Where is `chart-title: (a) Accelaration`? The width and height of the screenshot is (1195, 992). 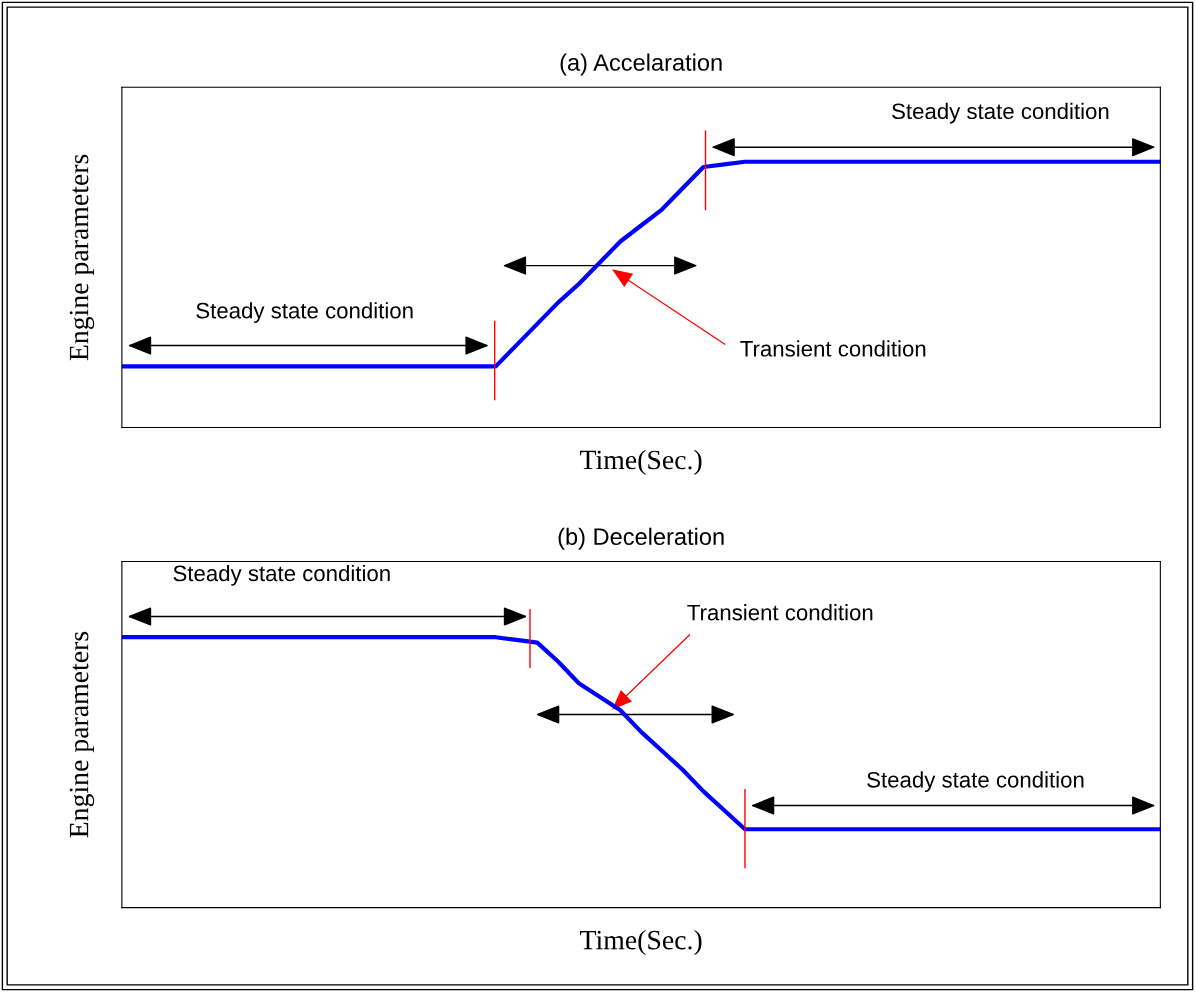
chart-title: (a) Accelaration is located at coordinates (641, 64).